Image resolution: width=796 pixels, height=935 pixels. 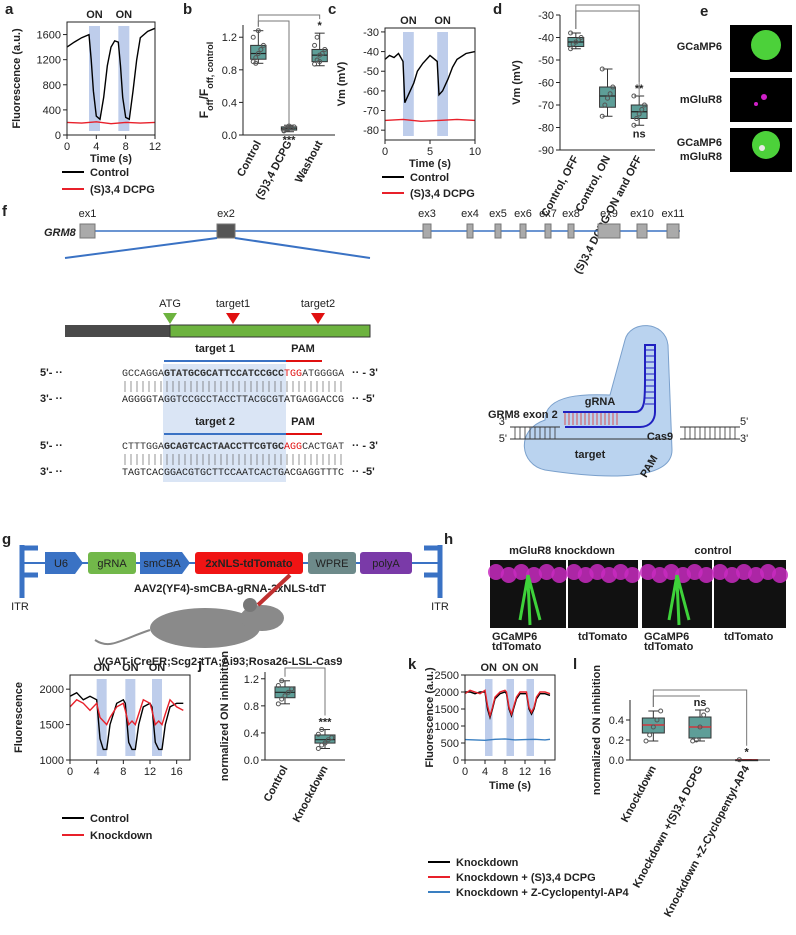 What do you see at coordinates (442, 194) in the screenshot?
I see `legend-label: (S)3,4 DCPG` at bounding box center [442, 194].